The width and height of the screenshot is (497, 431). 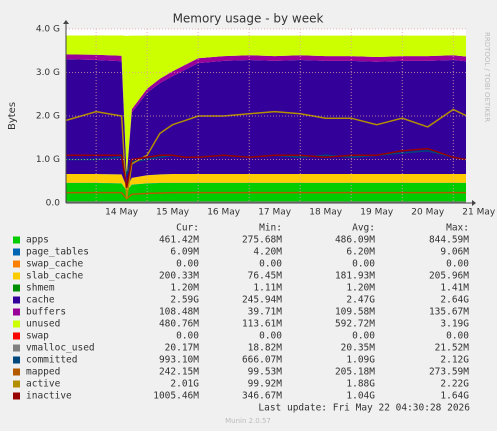 What do you see at coordinates (40, 288) in the screenshot?
I see `legend-label: shmem` at bounding box center [40, 288].